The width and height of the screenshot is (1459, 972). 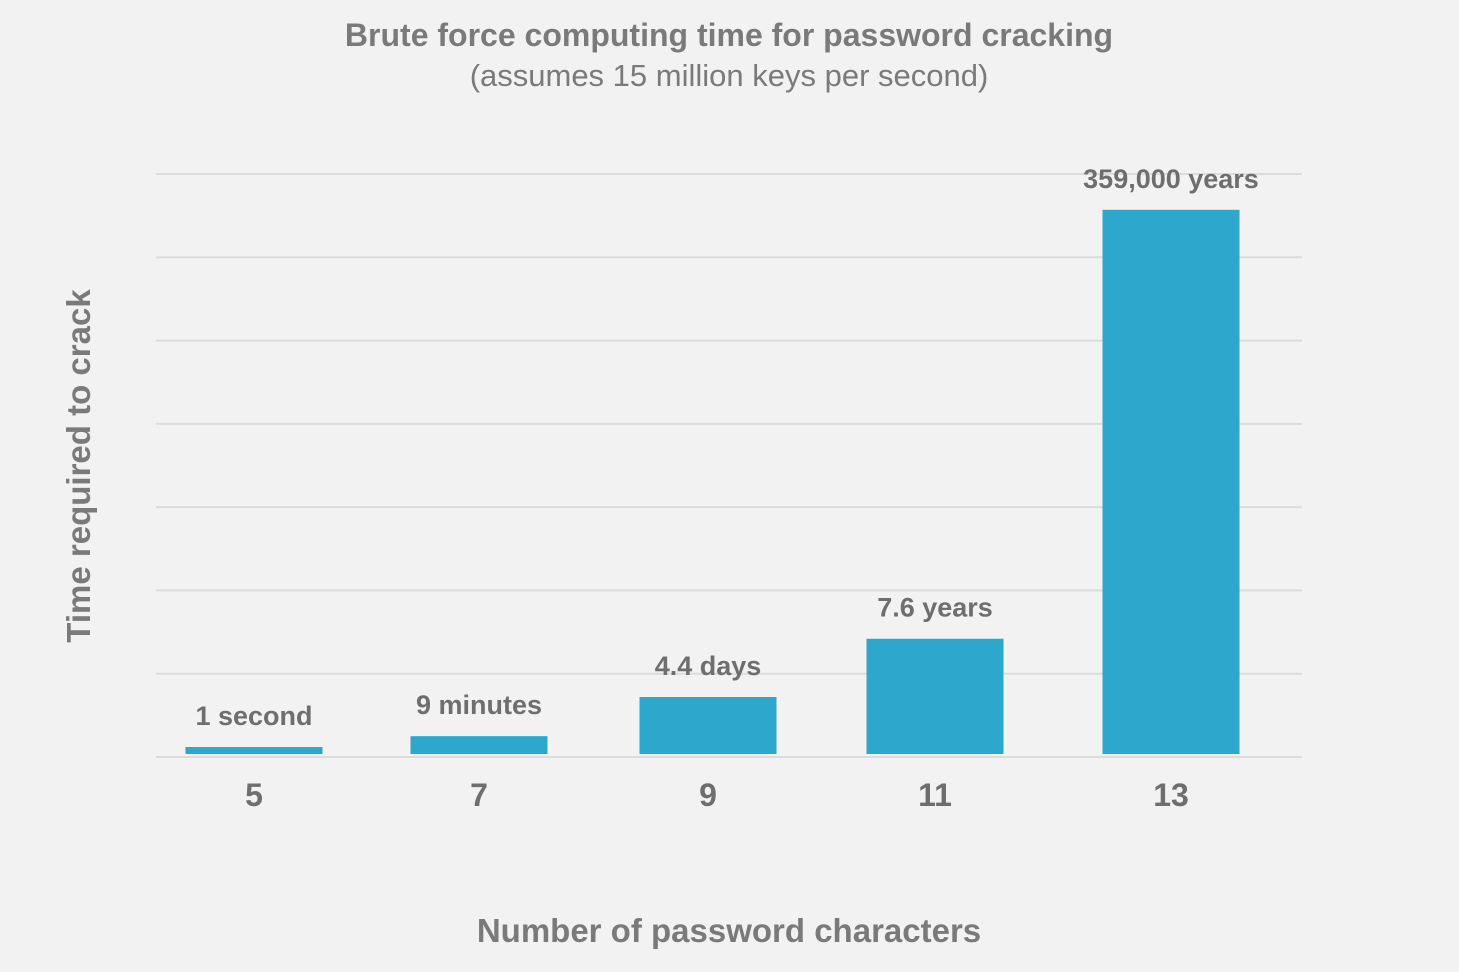 I want to click on chart-subtitle: (assumes 15 million keys per second), so click(x=729, y=75).